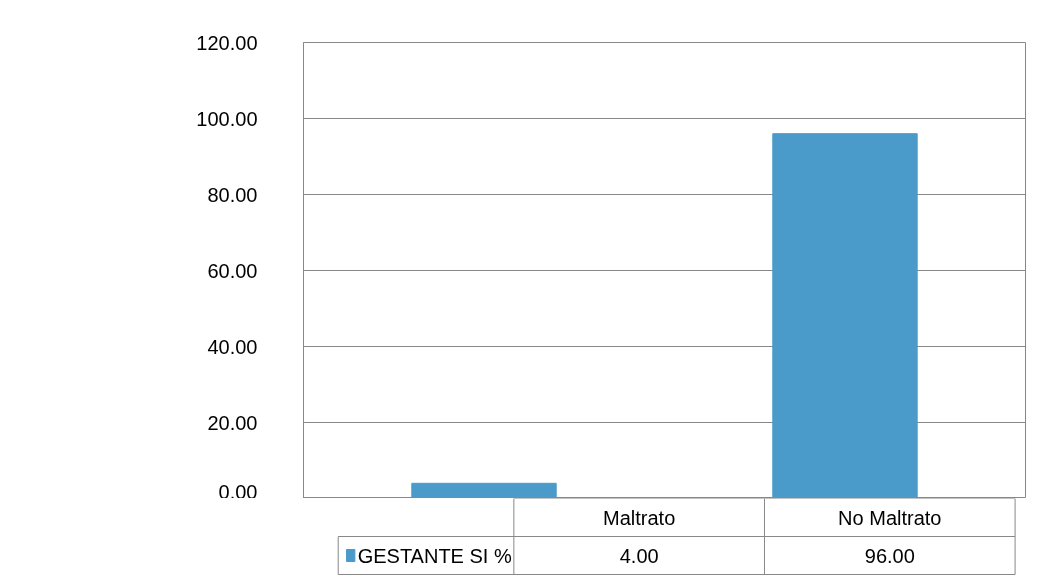  Describe the element at coordinates (890, 517) in the screenshot. I see `x-tick-label: No Maltrato` at that location.